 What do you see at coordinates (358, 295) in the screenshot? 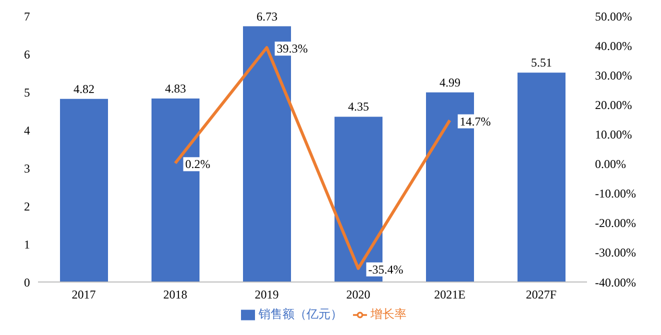
I see `x-tick-label: 2020` at bounding box center [358, 295].